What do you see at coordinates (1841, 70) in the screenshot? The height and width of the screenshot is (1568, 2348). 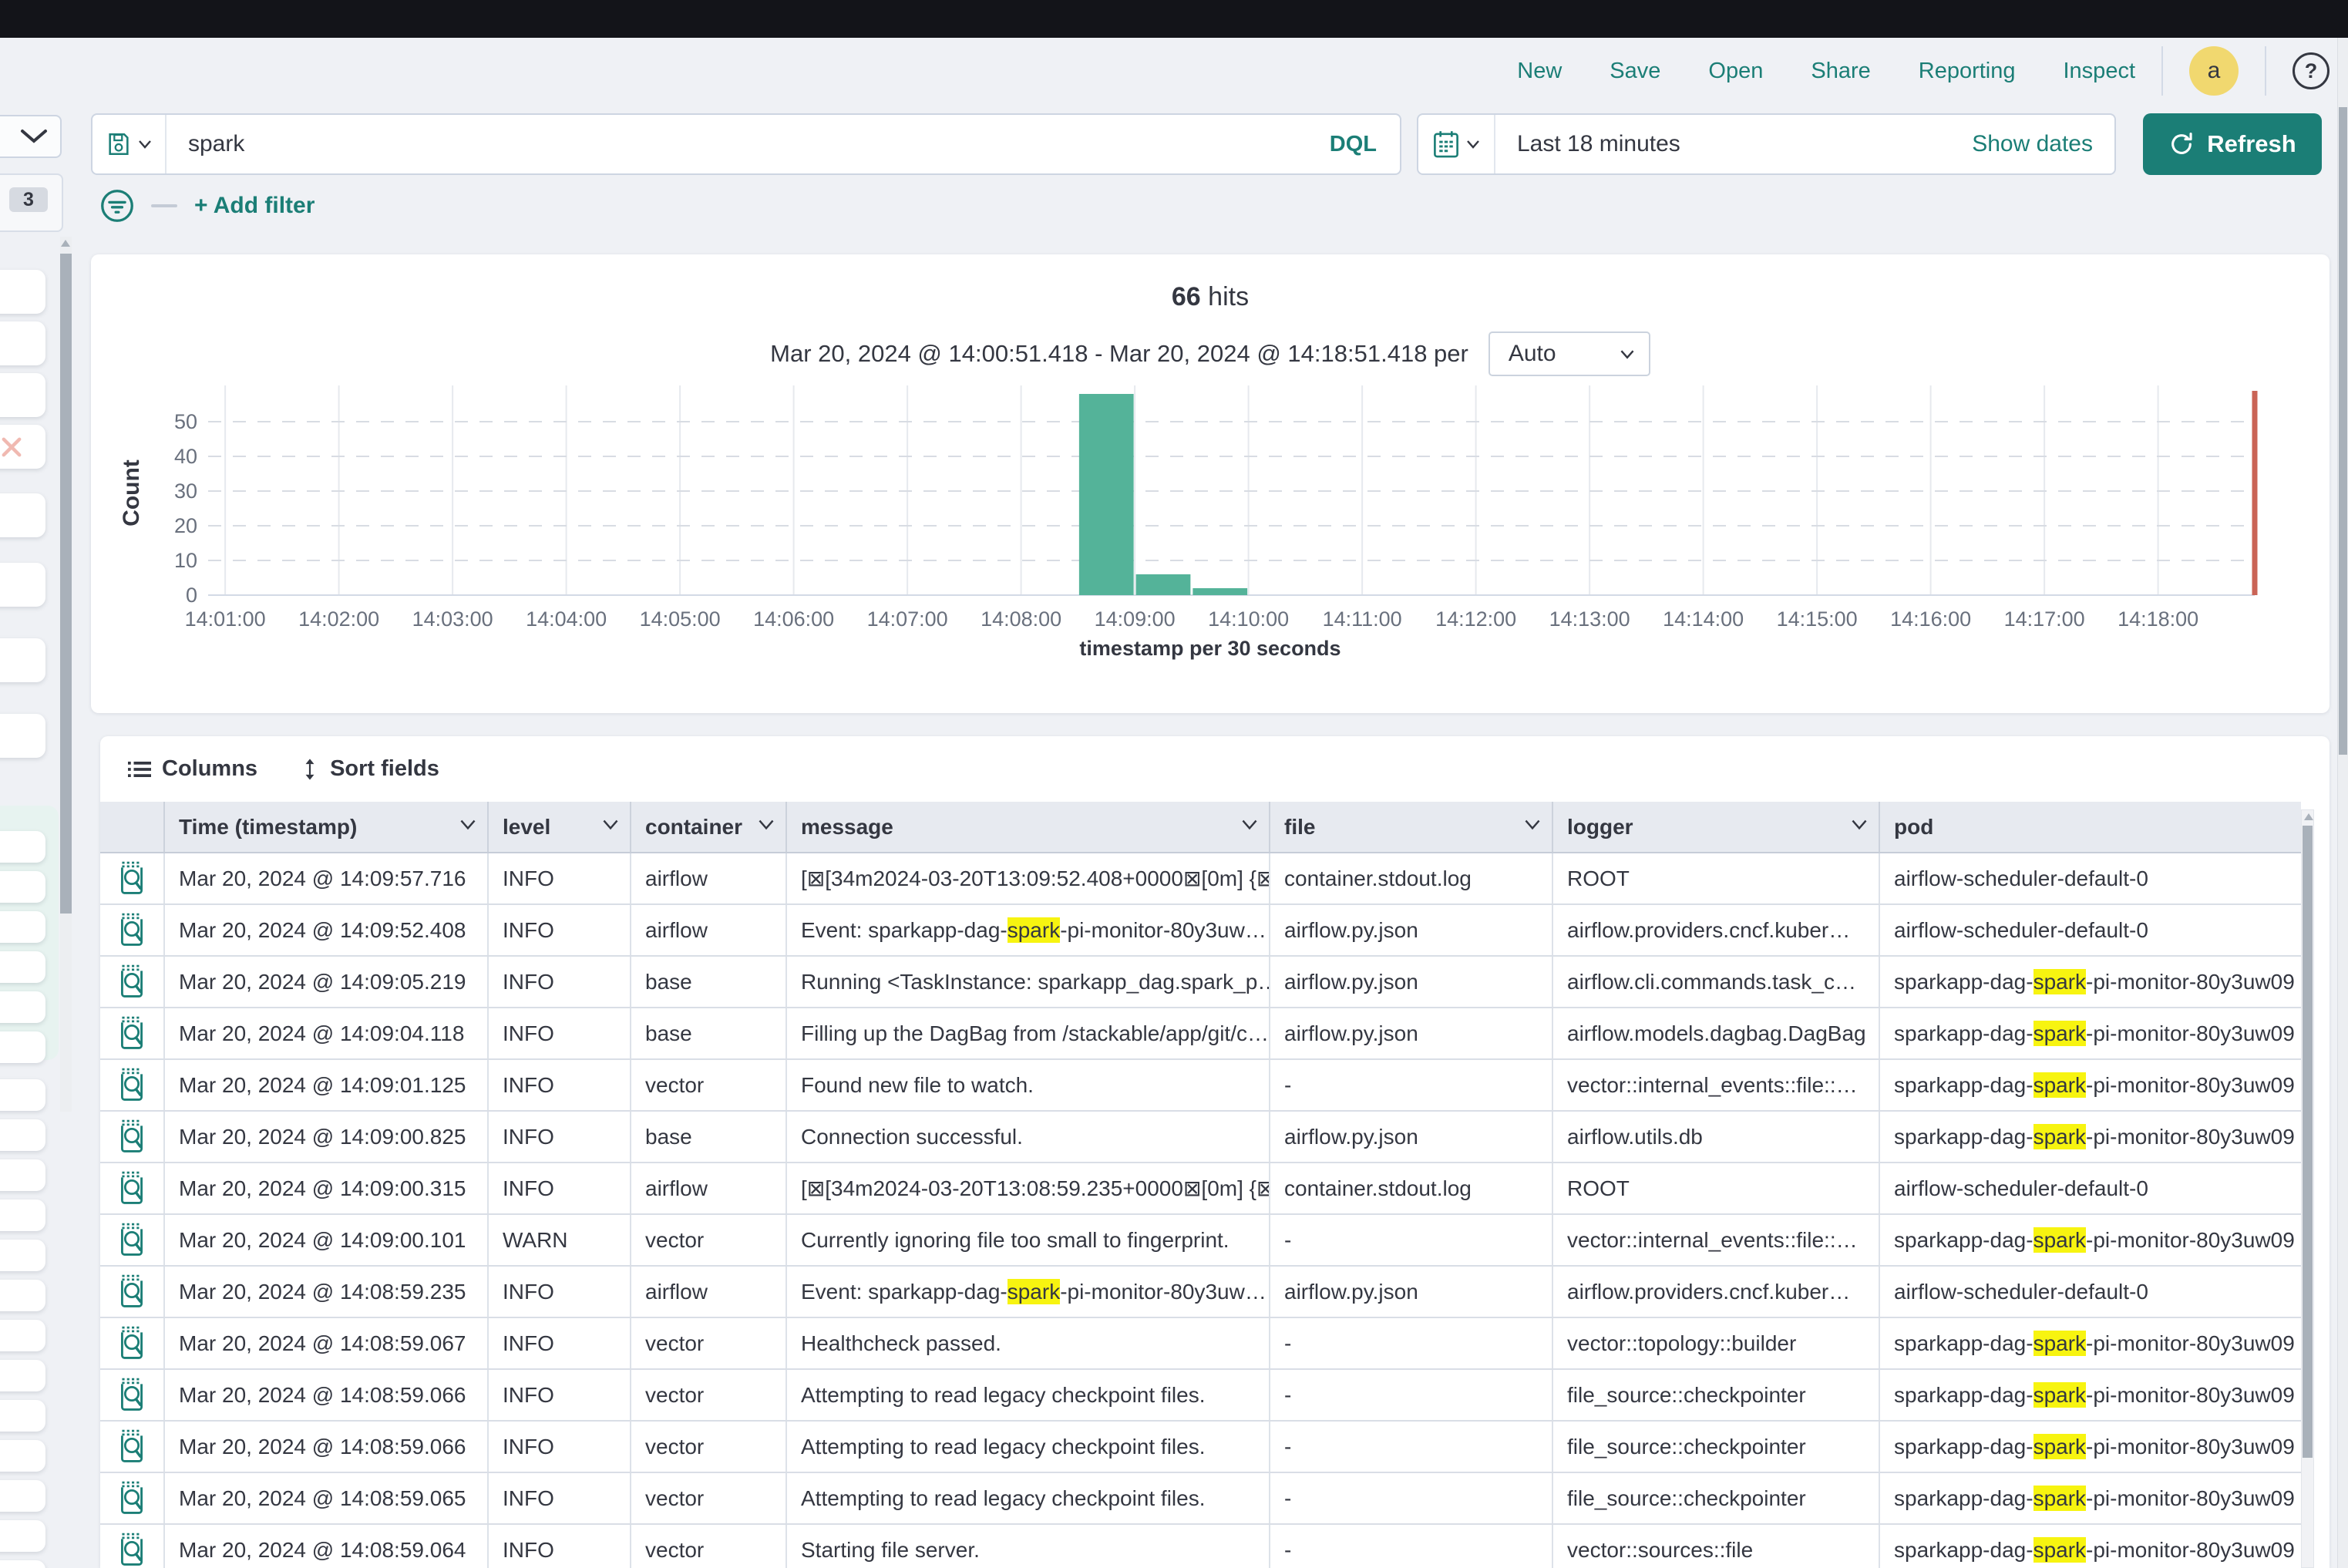 I see `nav-link-share: Share` at bounding box center [1841, 70].